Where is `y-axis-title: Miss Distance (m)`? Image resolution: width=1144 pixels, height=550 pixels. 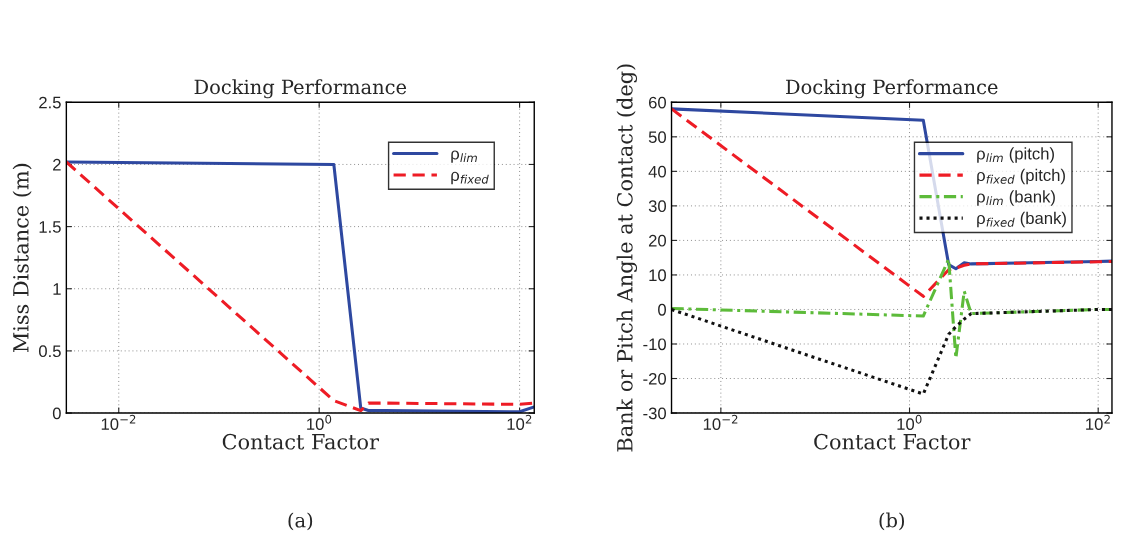 y-axis-title: Miss Distance (m) is located at coordinates (22, 258).